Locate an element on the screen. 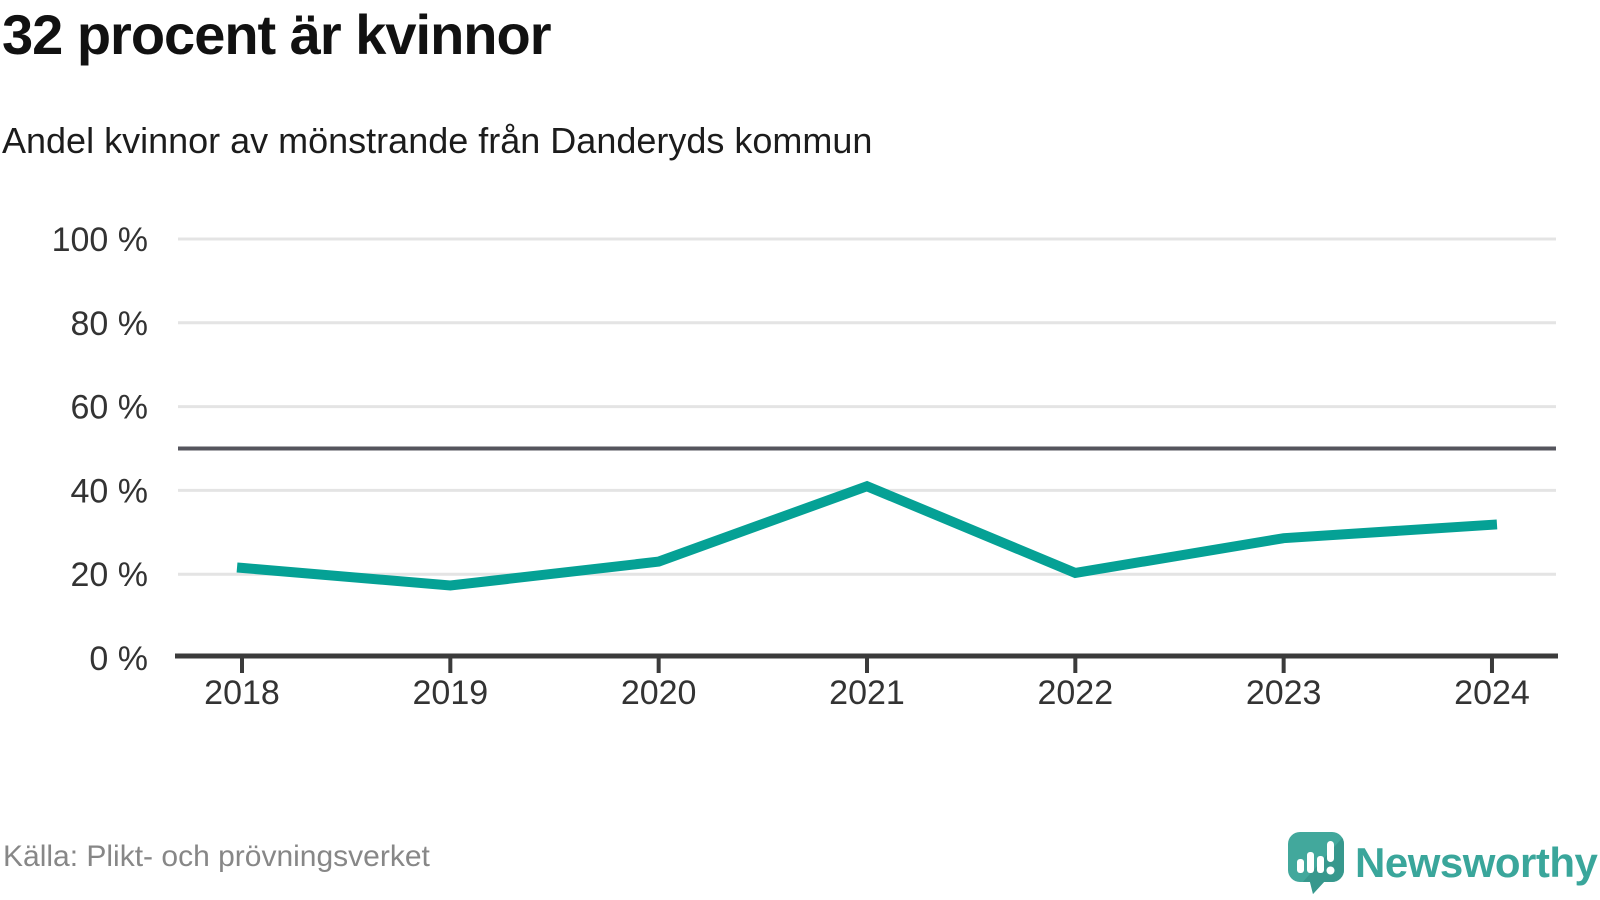 Image resolution: width=1600 pixels, height=900 pixels. newsworthy-logo: Newsworthy is located at coordinates (1443, 863).